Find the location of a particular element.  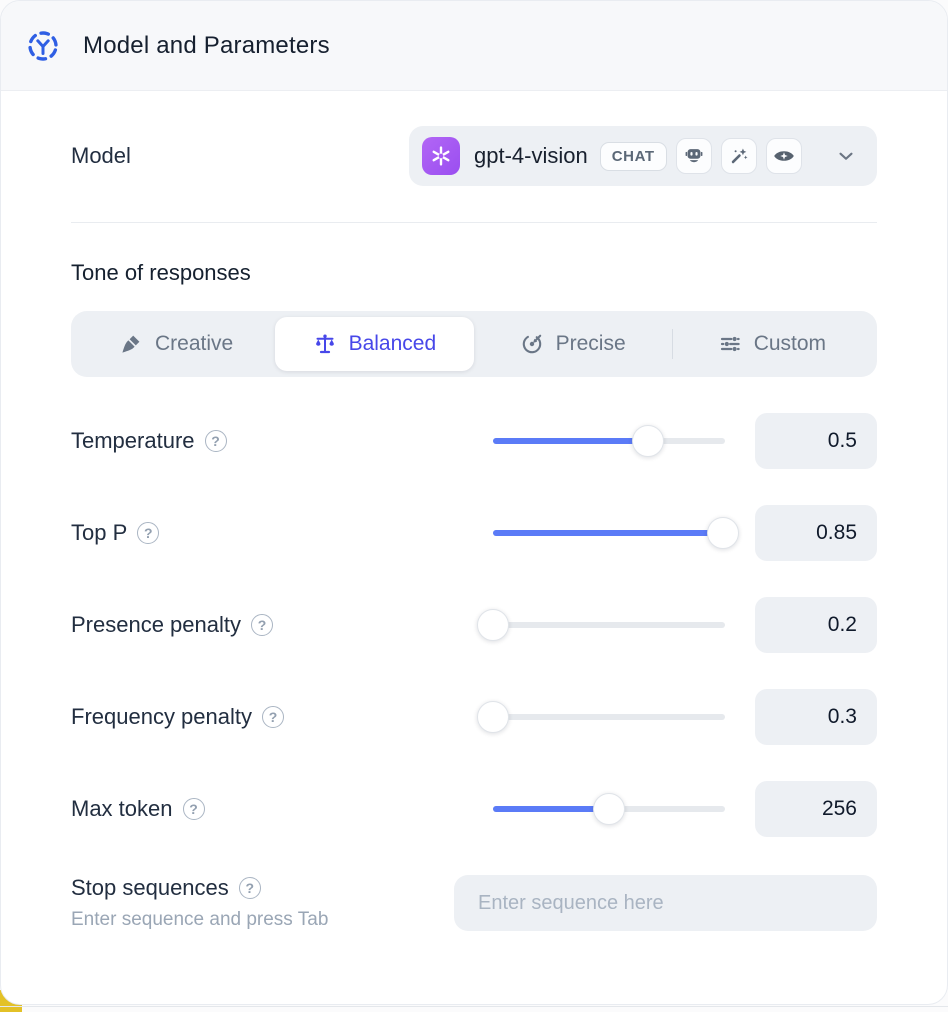

presence-penalty-row: Presence penalty ? 0.2 is located at coordinates (474, 625).